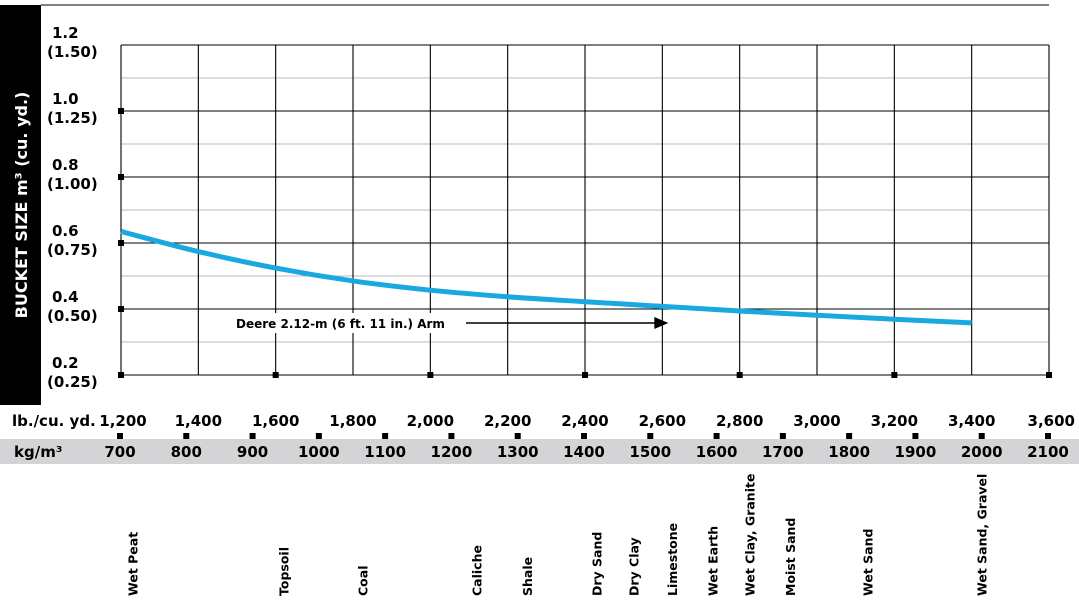  What do you see at coordinates (65, 363) in the screenshot?
I see `y-tick-label: 0.2` at bounding box center [65, 363].